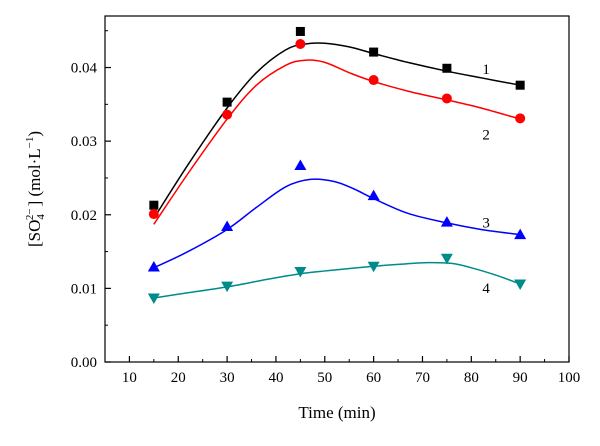 The height and width of the screenshot is (446, 600). What do you see at coordinates (373, 378) in the screenshot?
I see `x-tick-label: 60` at bounding box center [373, 378].